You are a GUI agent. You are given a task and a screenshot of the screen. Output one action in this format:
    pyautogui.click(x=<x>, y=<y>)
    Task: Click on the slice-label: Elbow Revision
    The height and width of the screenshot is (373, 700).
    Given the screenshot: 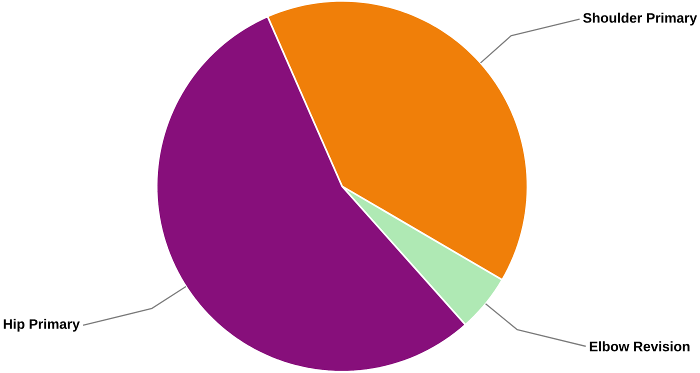 What is the action you would take?
    pyautogui.click(x=640, y=346)
    